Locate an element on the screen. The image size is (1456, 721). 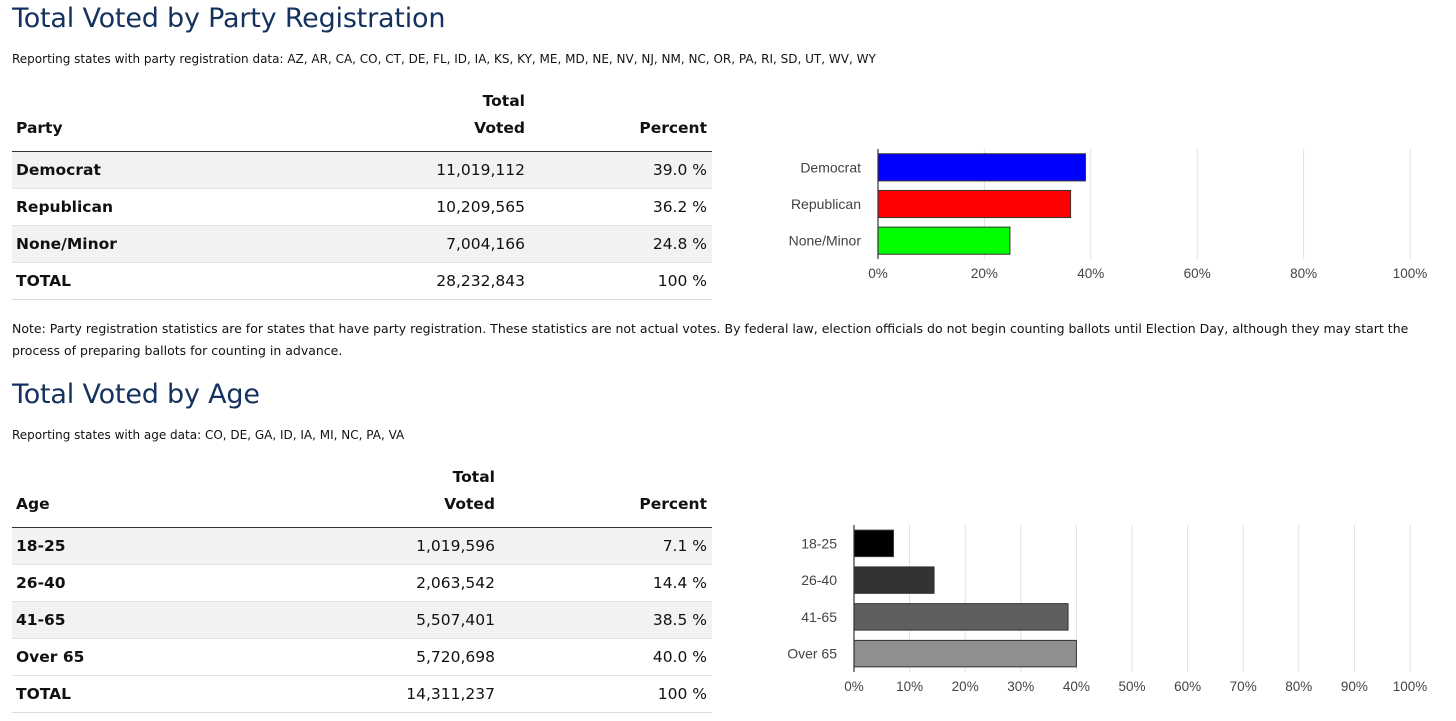
row-voted: 2,063,542 is located at coordinates (406, 583).